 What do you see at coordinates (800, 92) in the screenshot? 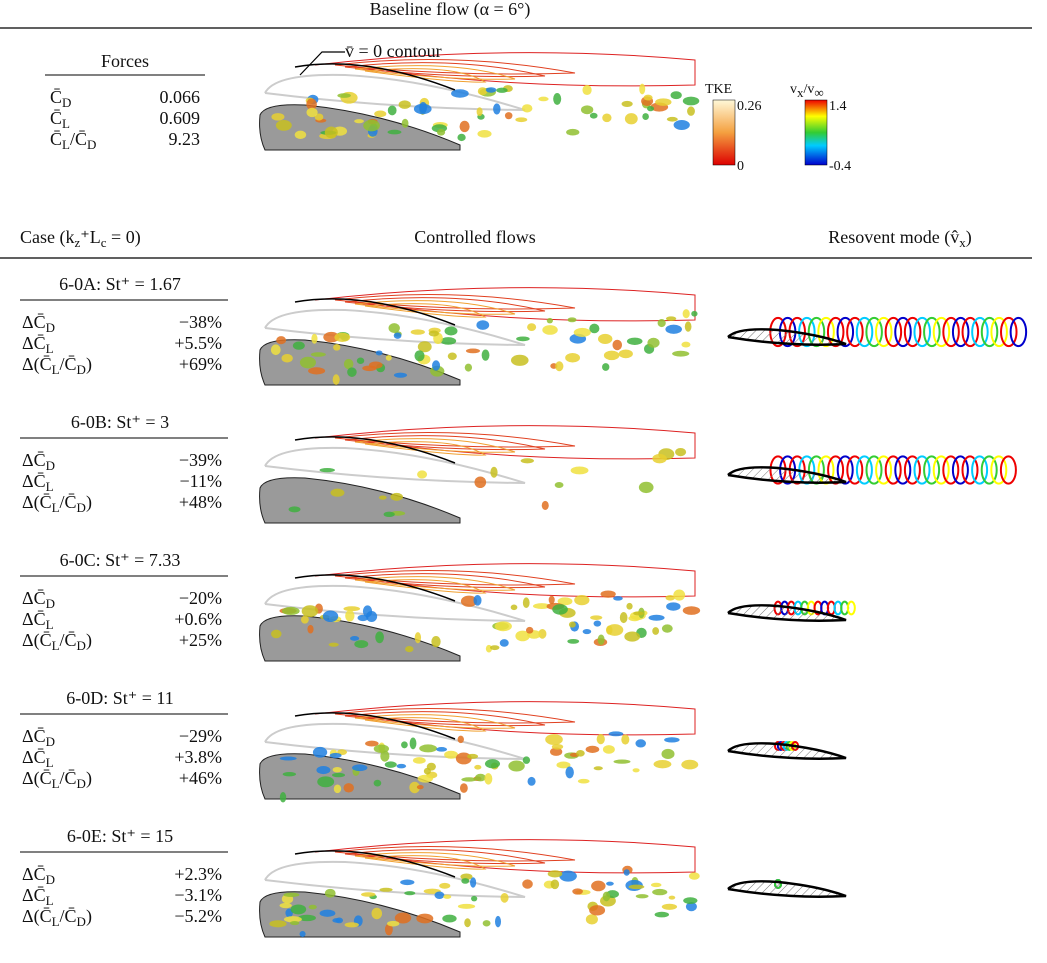
I see `text-part: x` at bounding box center [800, 92].